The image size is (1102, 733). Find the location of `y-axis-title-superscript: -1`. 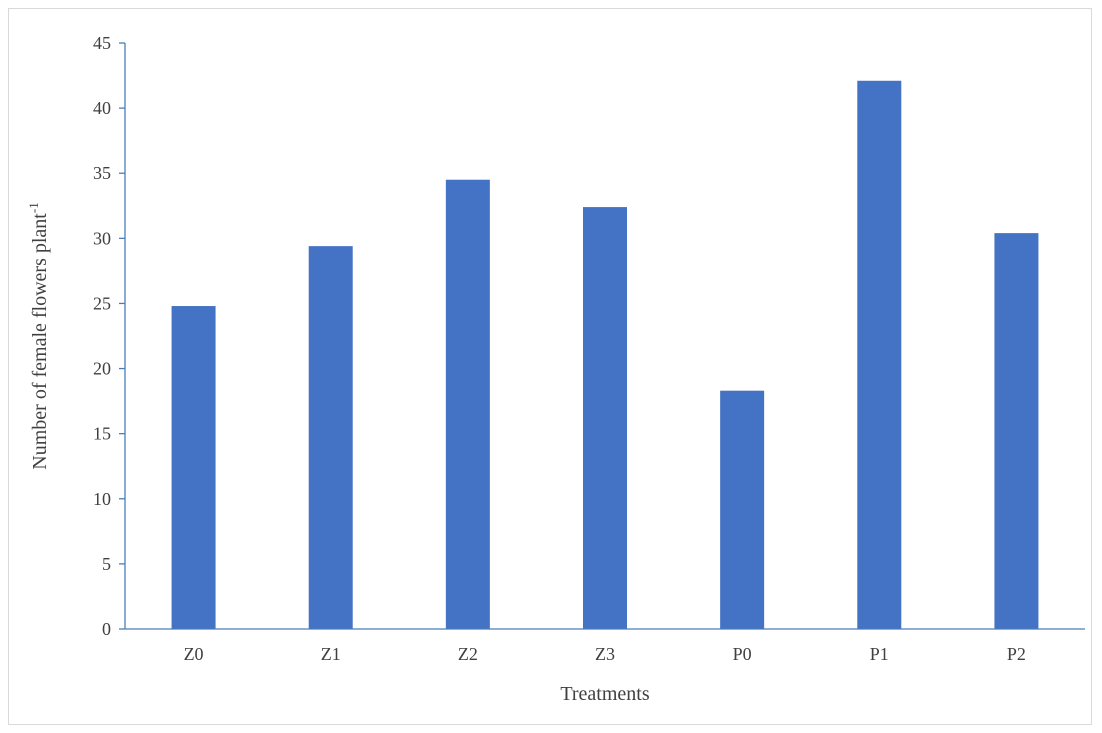

y-axis-title-superscript: -1 is located at coordinates (33, 207).